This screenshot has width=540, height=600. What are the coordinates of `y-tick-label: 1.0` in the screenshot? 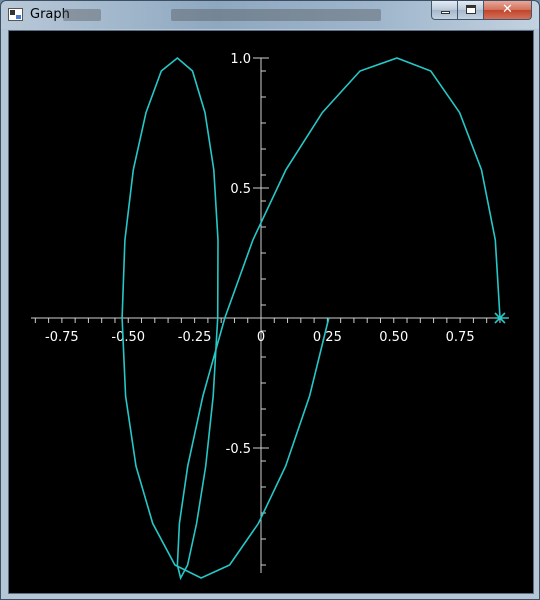 It's located at (240, 59).